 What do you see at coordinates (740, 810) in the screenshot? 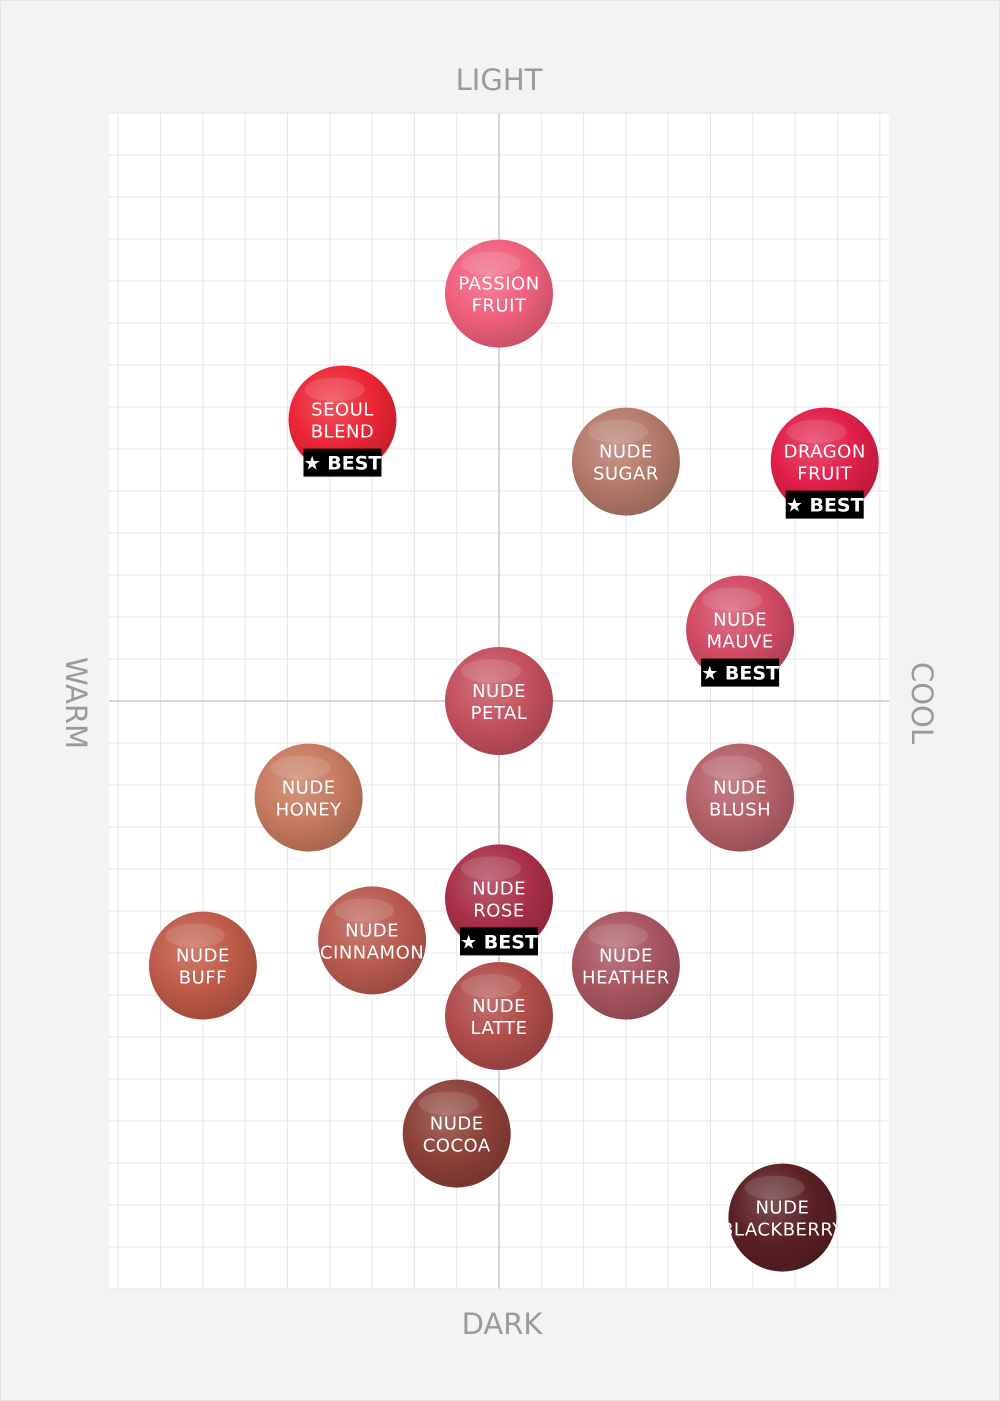
I see `swatch-label: BLUSH` at bounding box center [740, 810].